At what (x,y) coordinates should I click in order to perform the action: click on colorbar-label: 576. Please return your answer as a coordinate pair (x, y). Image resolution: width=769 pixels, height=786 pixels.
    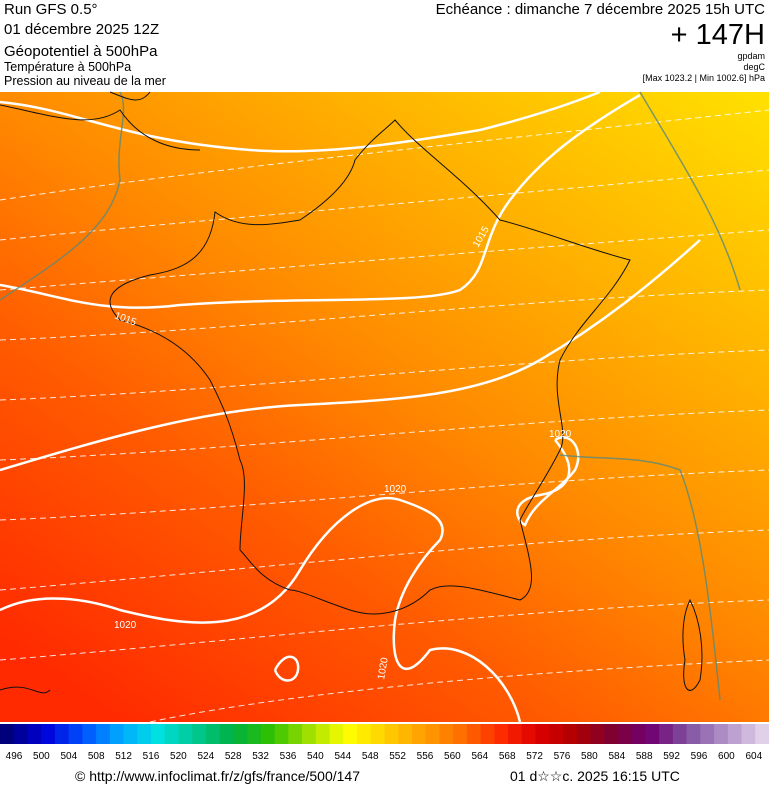
    Looking at the image, I should click on (562, 756).